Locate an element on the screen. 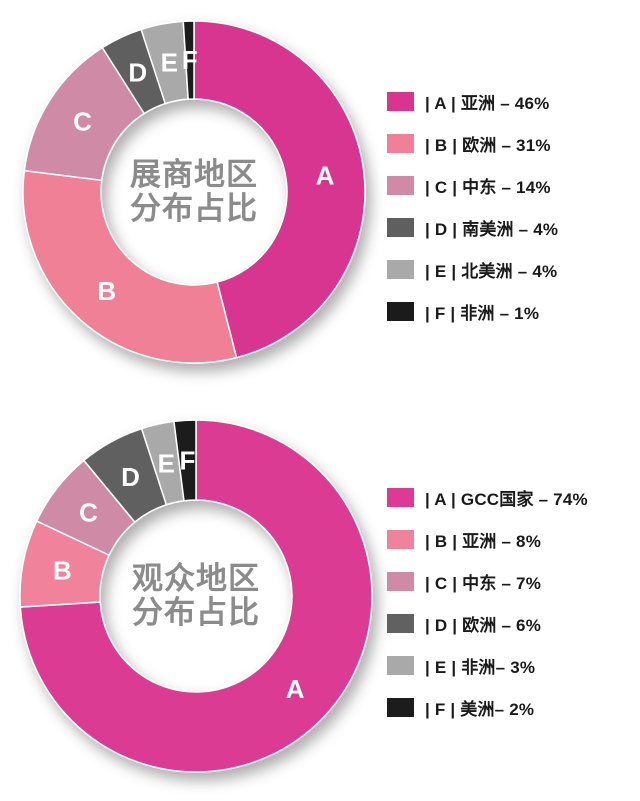 The image size is (640, 801). legend-label: | B | 亚洲 – 8% is located at coordinates (483, 541).